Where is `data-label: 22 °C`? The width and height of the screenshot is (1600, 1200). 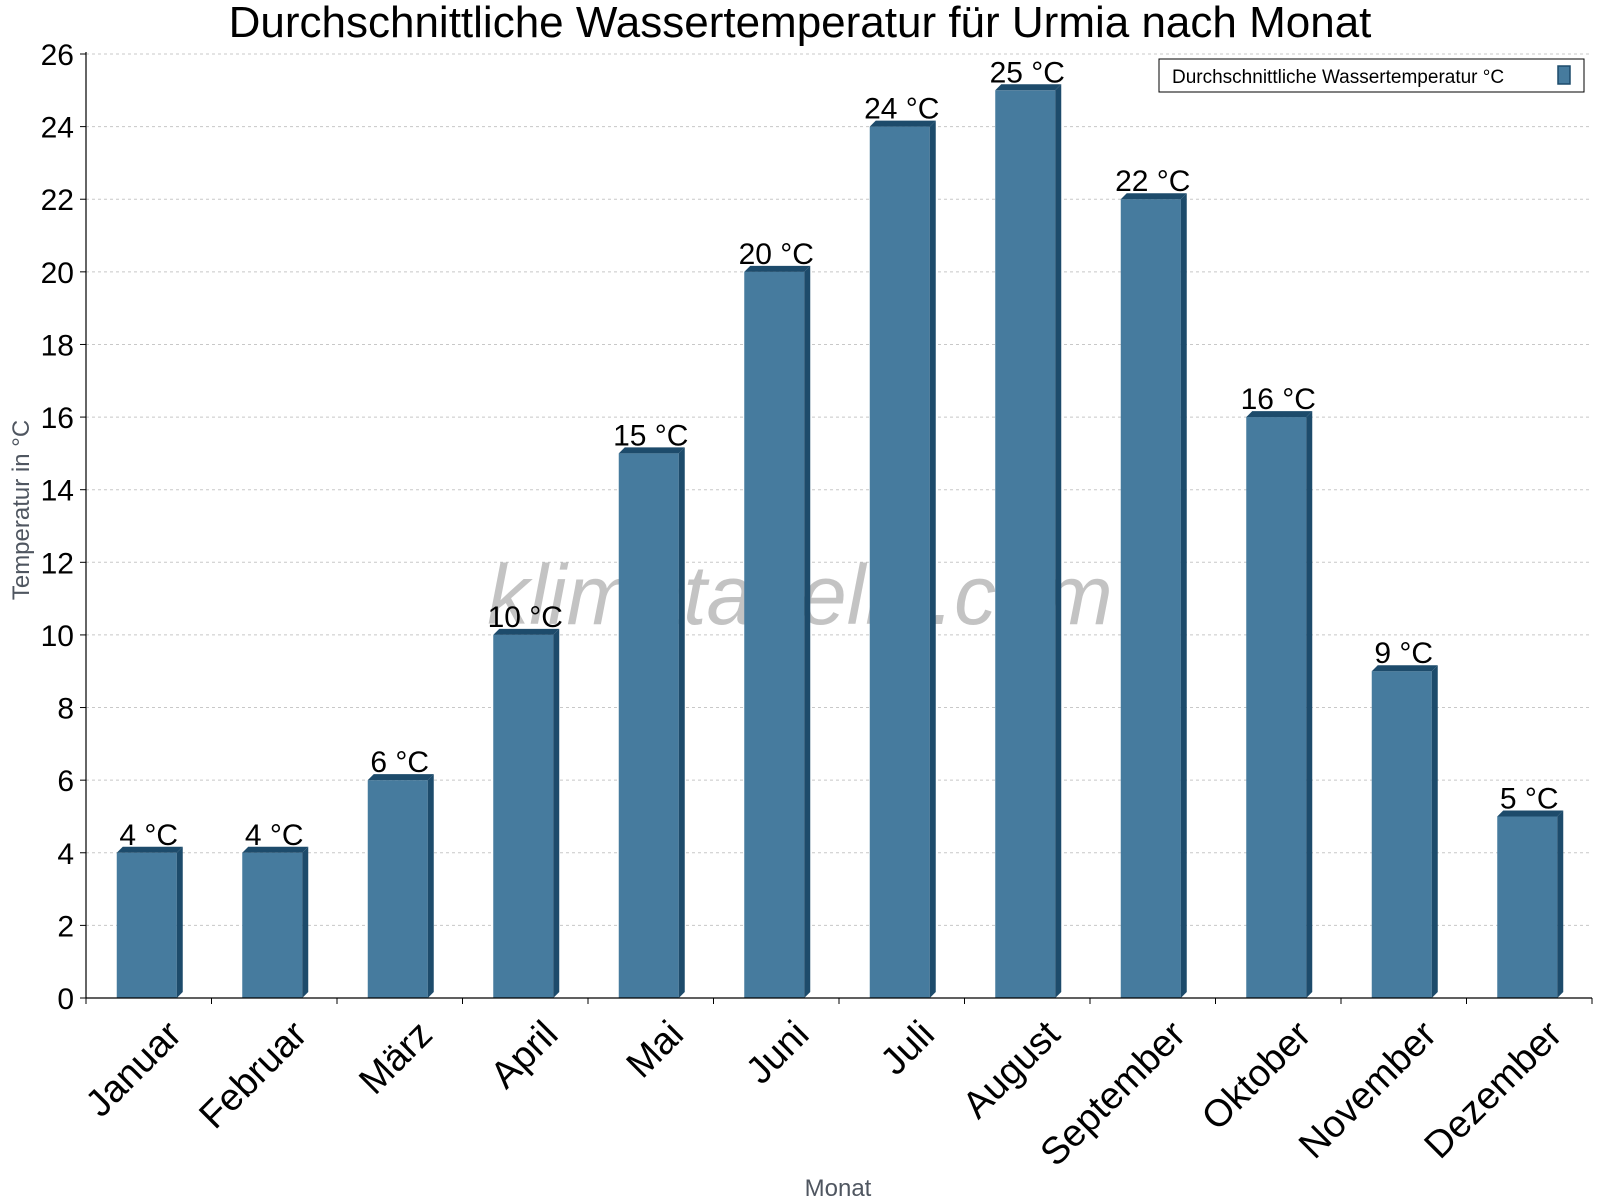 data-label: 22 °C is located at coordinates (1152, 181).